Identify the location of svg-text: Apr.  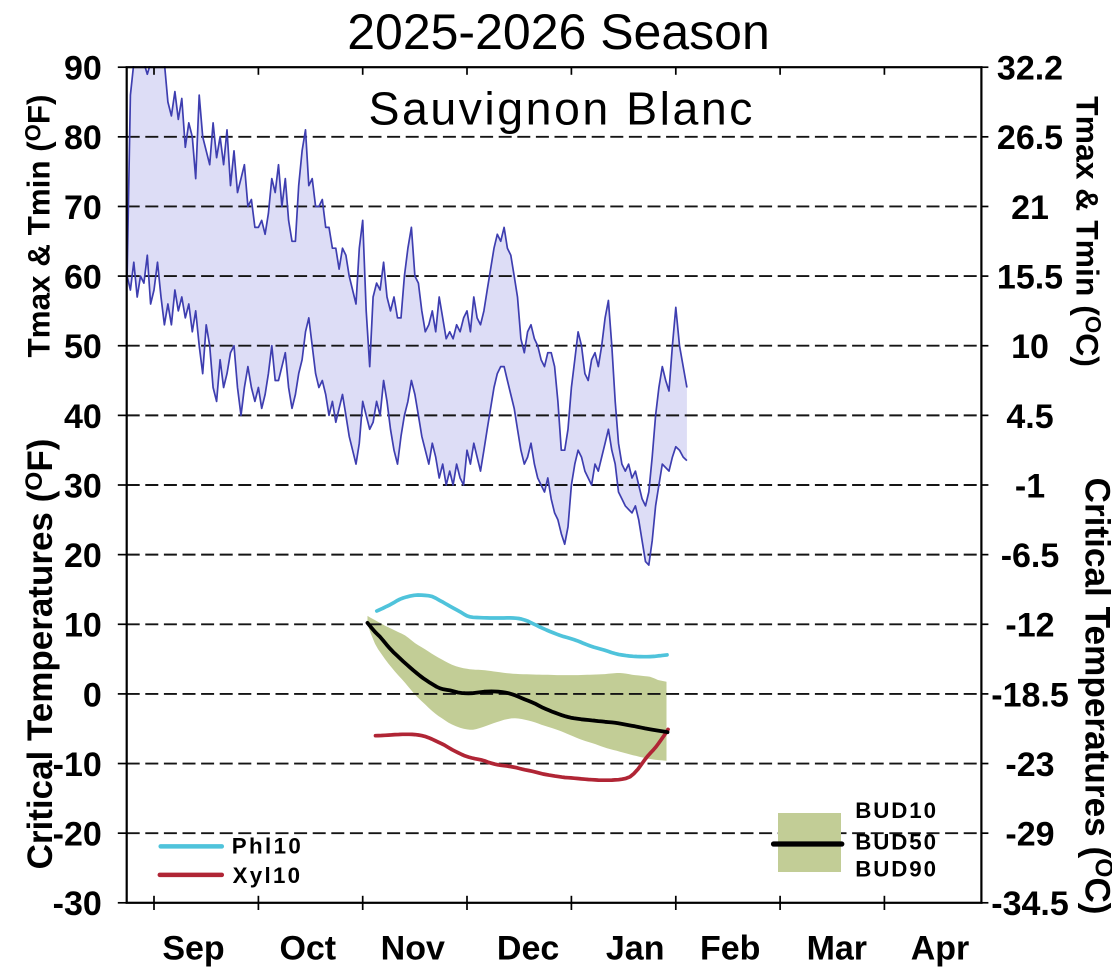
(940, 949).